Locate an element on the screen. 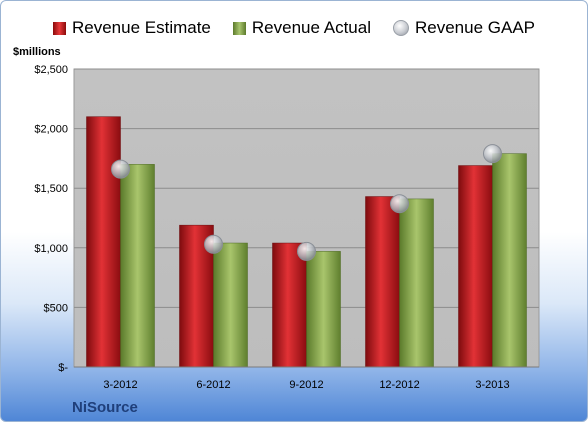 This screenshot has height=422, width=588. legend-item-estimate: Revenue Estimate is located at coordinates (131, 28).